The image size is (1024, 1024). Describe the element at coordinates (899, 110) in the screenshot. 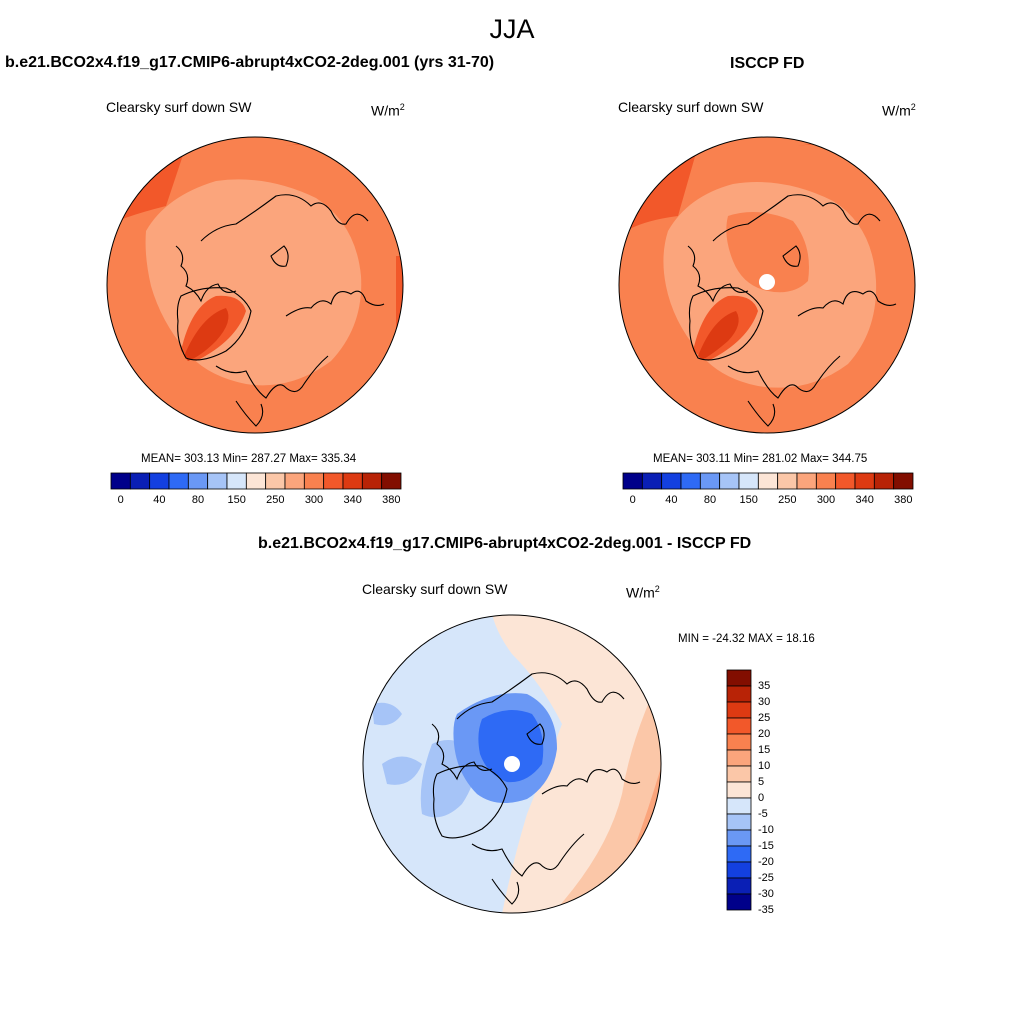

I see `panel-2-units: W/m2` at that location.